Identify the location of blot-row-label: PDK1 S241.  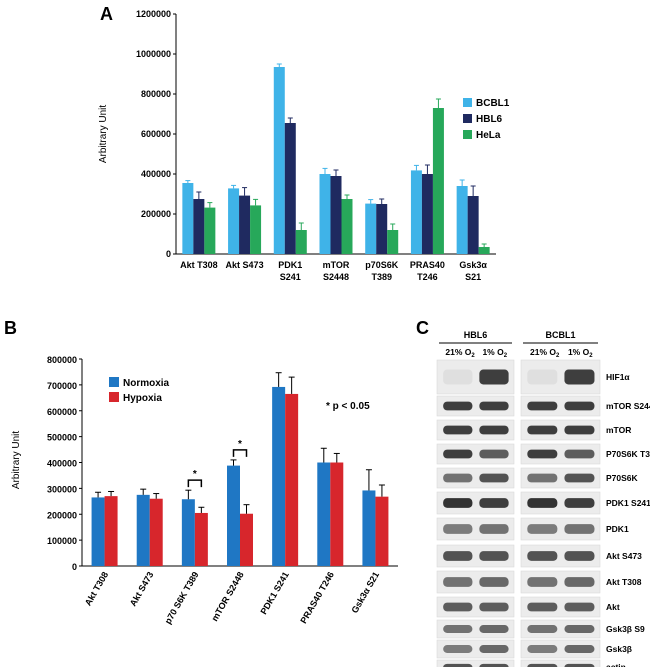
(628, 503).